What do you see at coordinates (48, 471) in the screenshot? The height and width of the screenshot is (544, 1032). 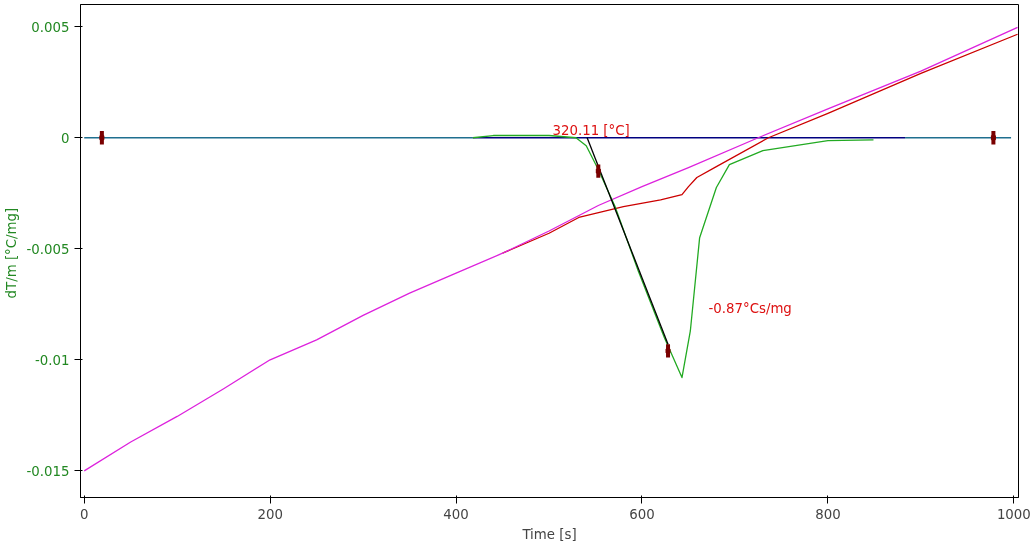 I see `y-tick-label: -0.015` at bounding box center [48, 471].